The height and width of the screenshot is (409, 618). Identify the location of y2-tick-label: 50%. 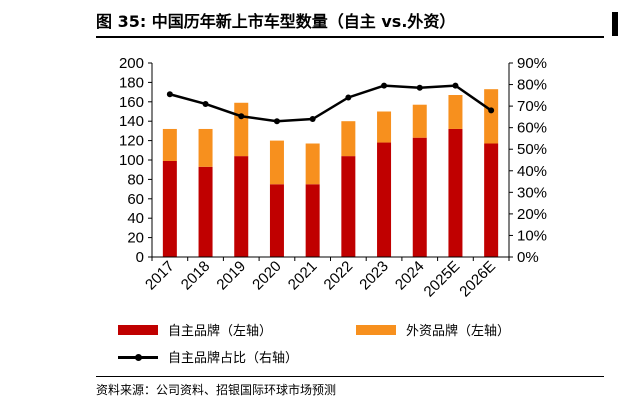
(532, 149).